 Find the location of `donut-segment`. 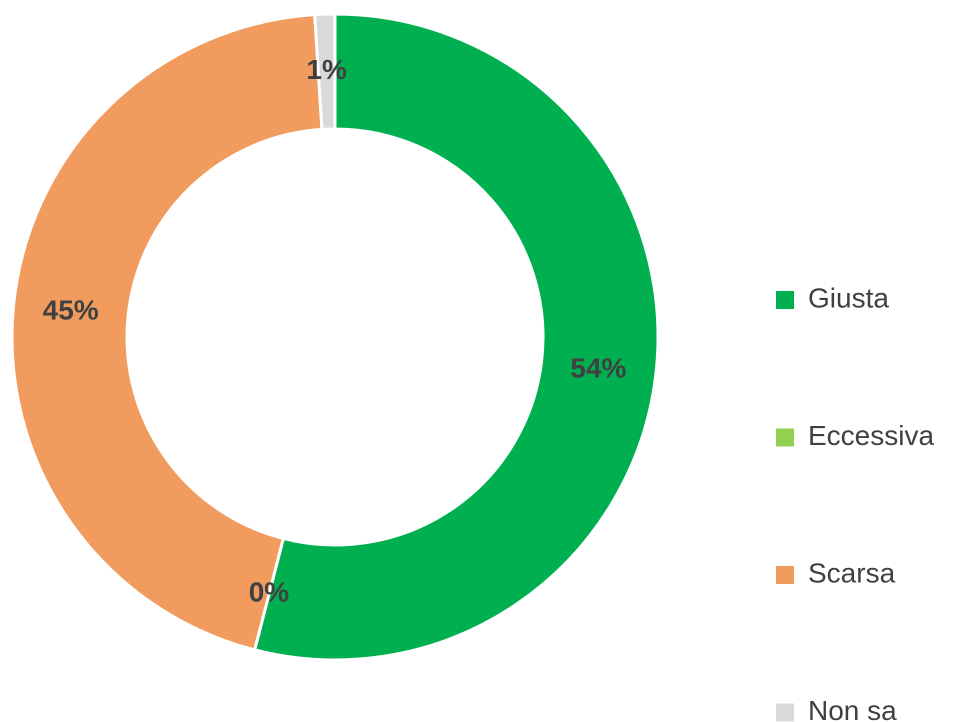

donut-segment is located at coordinates (325, 72).